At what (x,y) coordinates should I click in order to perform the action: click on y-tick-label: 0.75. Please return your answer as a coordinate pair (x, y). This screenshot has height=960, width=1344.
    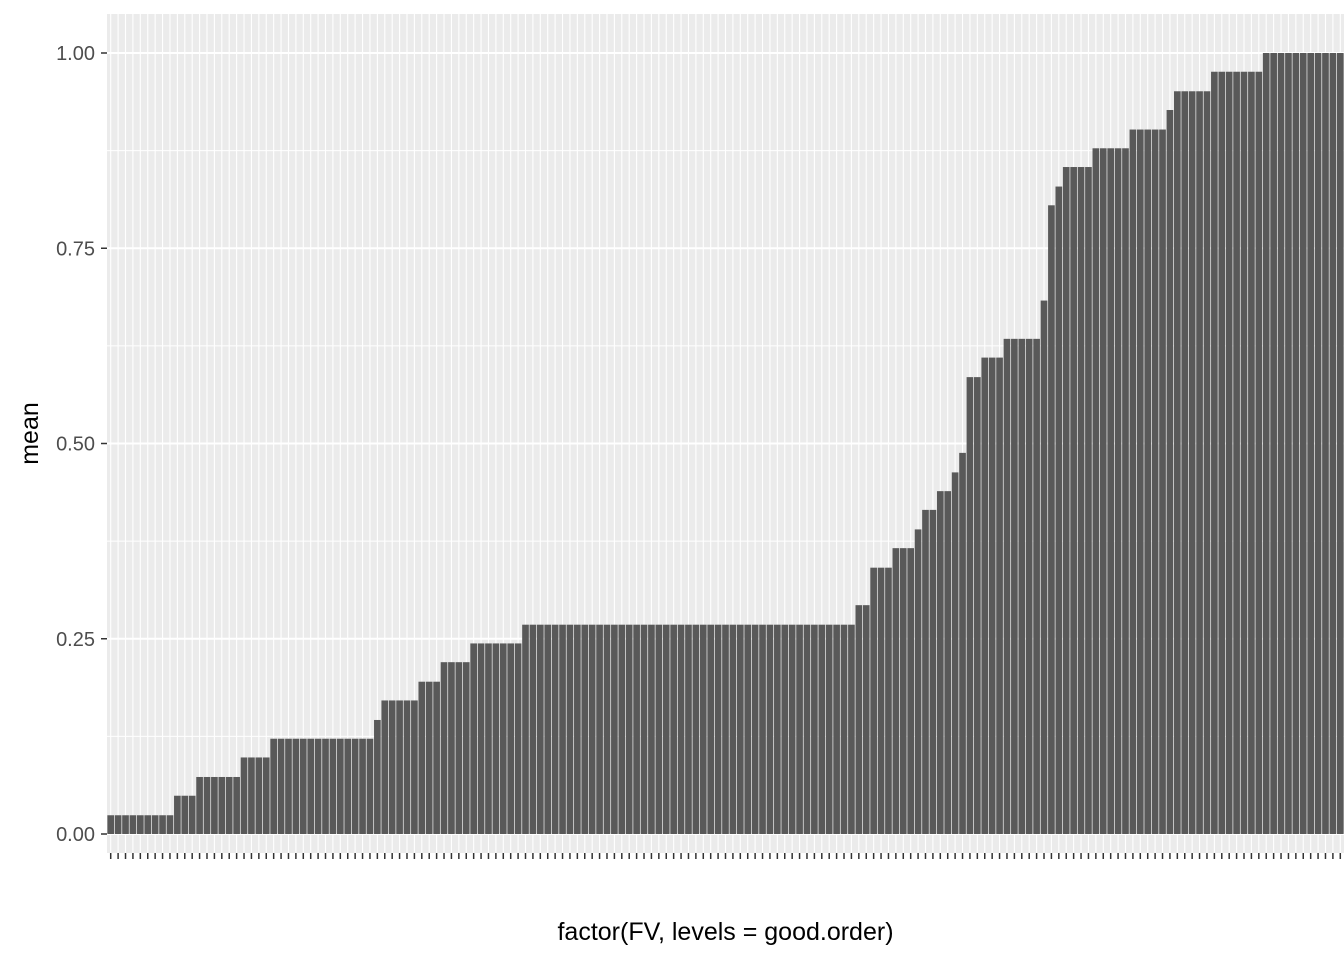
    Looking at the image, I should click on (75, 249).